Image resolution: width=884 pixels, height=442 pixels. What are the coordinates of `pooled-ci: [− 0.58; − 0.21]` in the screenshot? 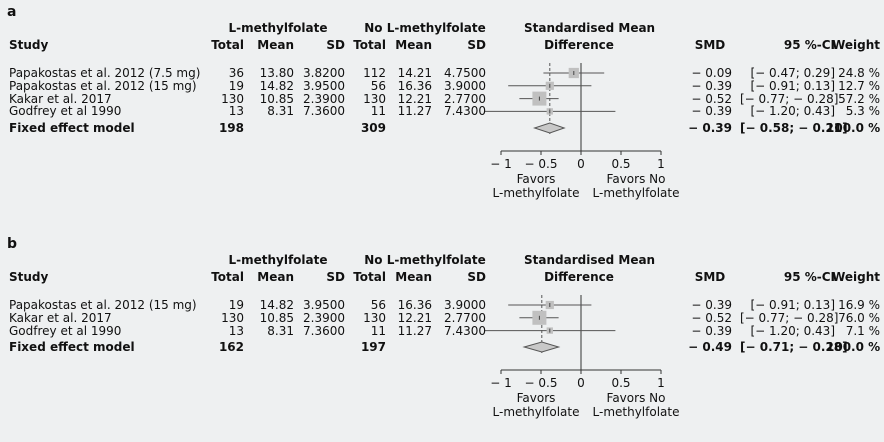 It's located at (794, 128).